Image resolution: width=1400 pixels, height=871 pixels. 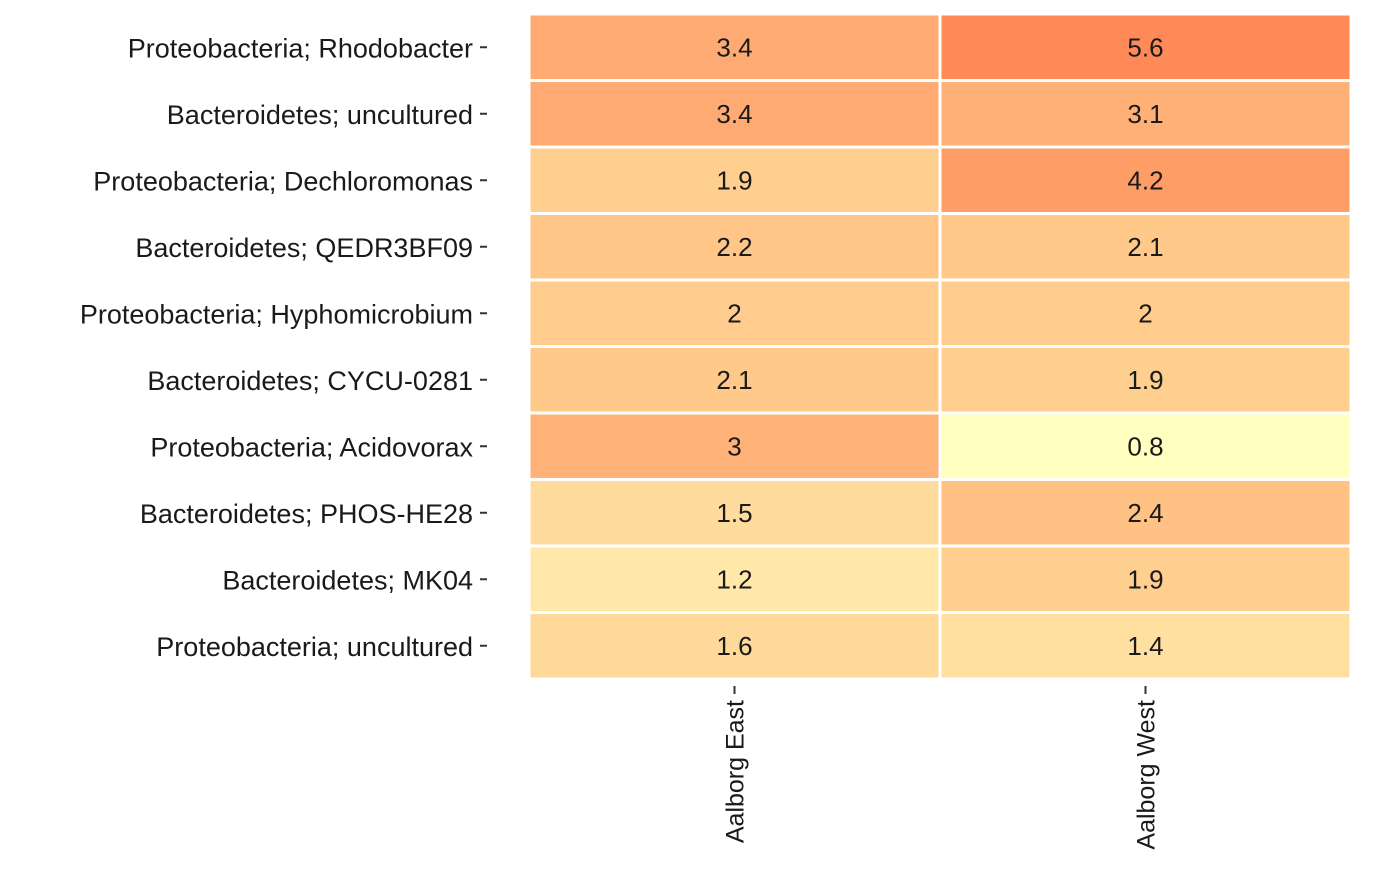 I want to click on cell-value-label: 4.2, so click(x=1145, y=180).